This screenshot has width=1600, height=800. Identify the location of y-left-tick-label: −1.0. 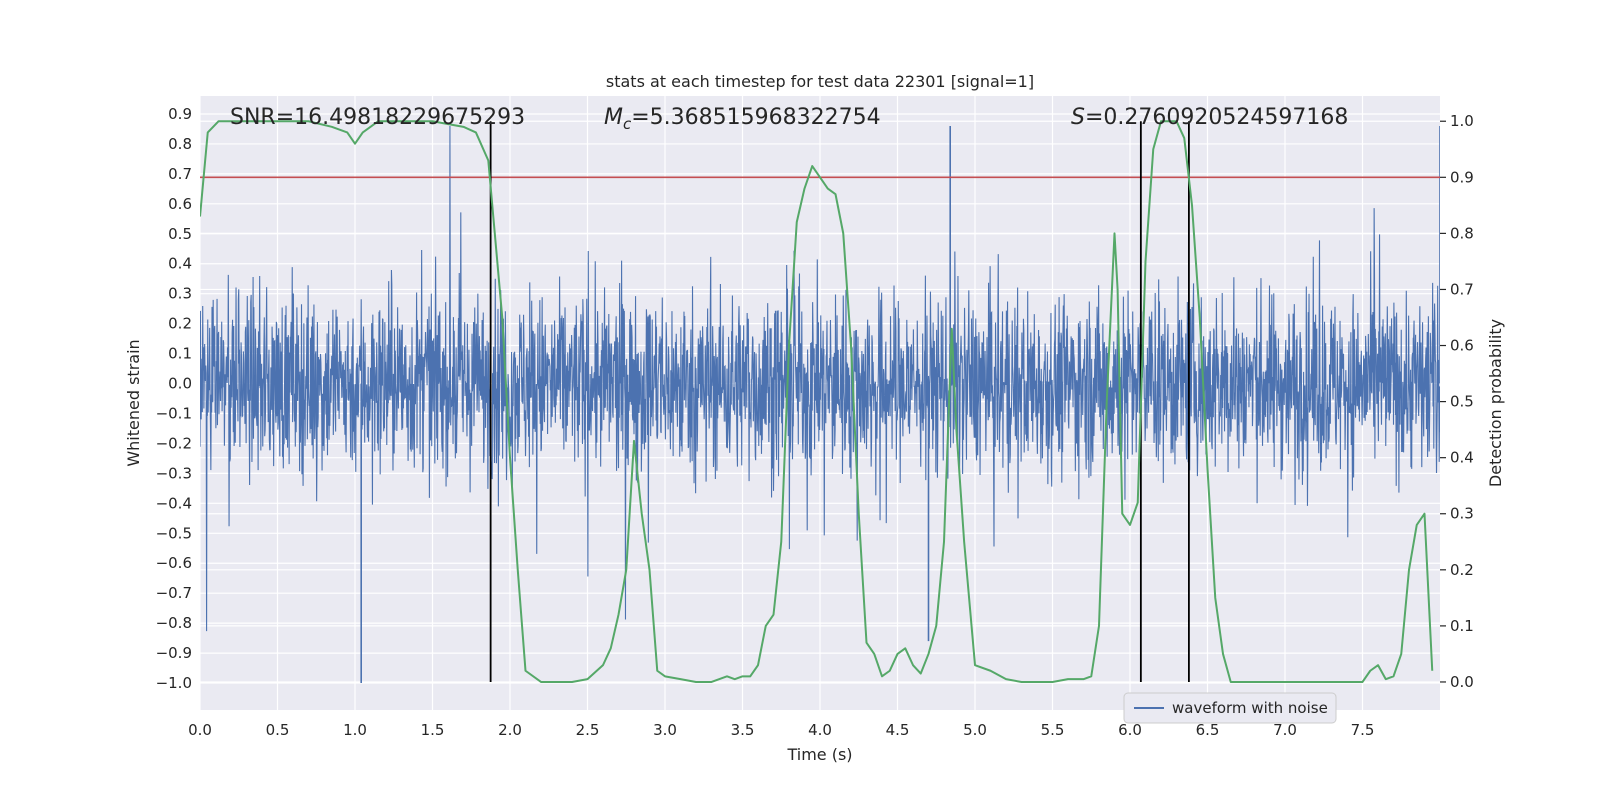
(174, 683).